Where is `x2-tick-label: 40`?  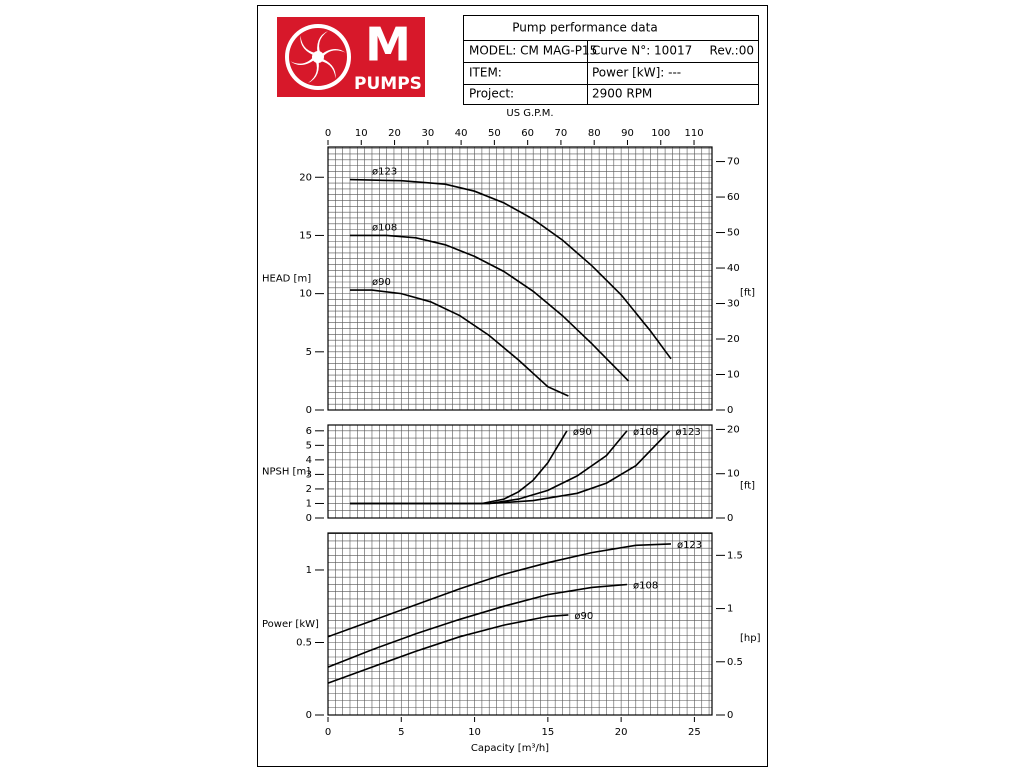
x2-tick-label: 40 is located at coordinates (461, 133).